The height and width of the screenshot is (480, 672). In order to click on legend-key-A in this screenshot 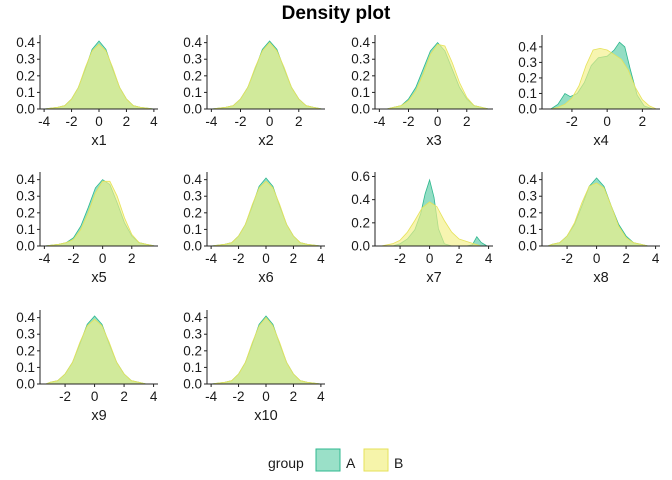, I will do `click(328, 460)`.